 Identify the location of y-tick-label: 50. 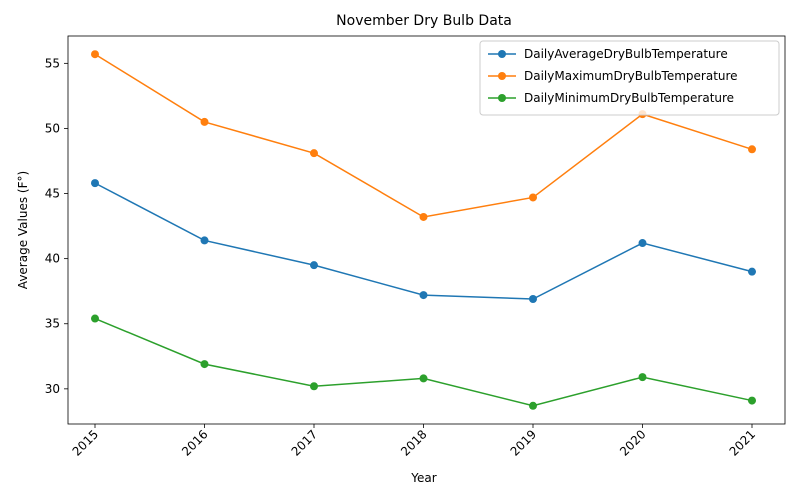
(52, 128).